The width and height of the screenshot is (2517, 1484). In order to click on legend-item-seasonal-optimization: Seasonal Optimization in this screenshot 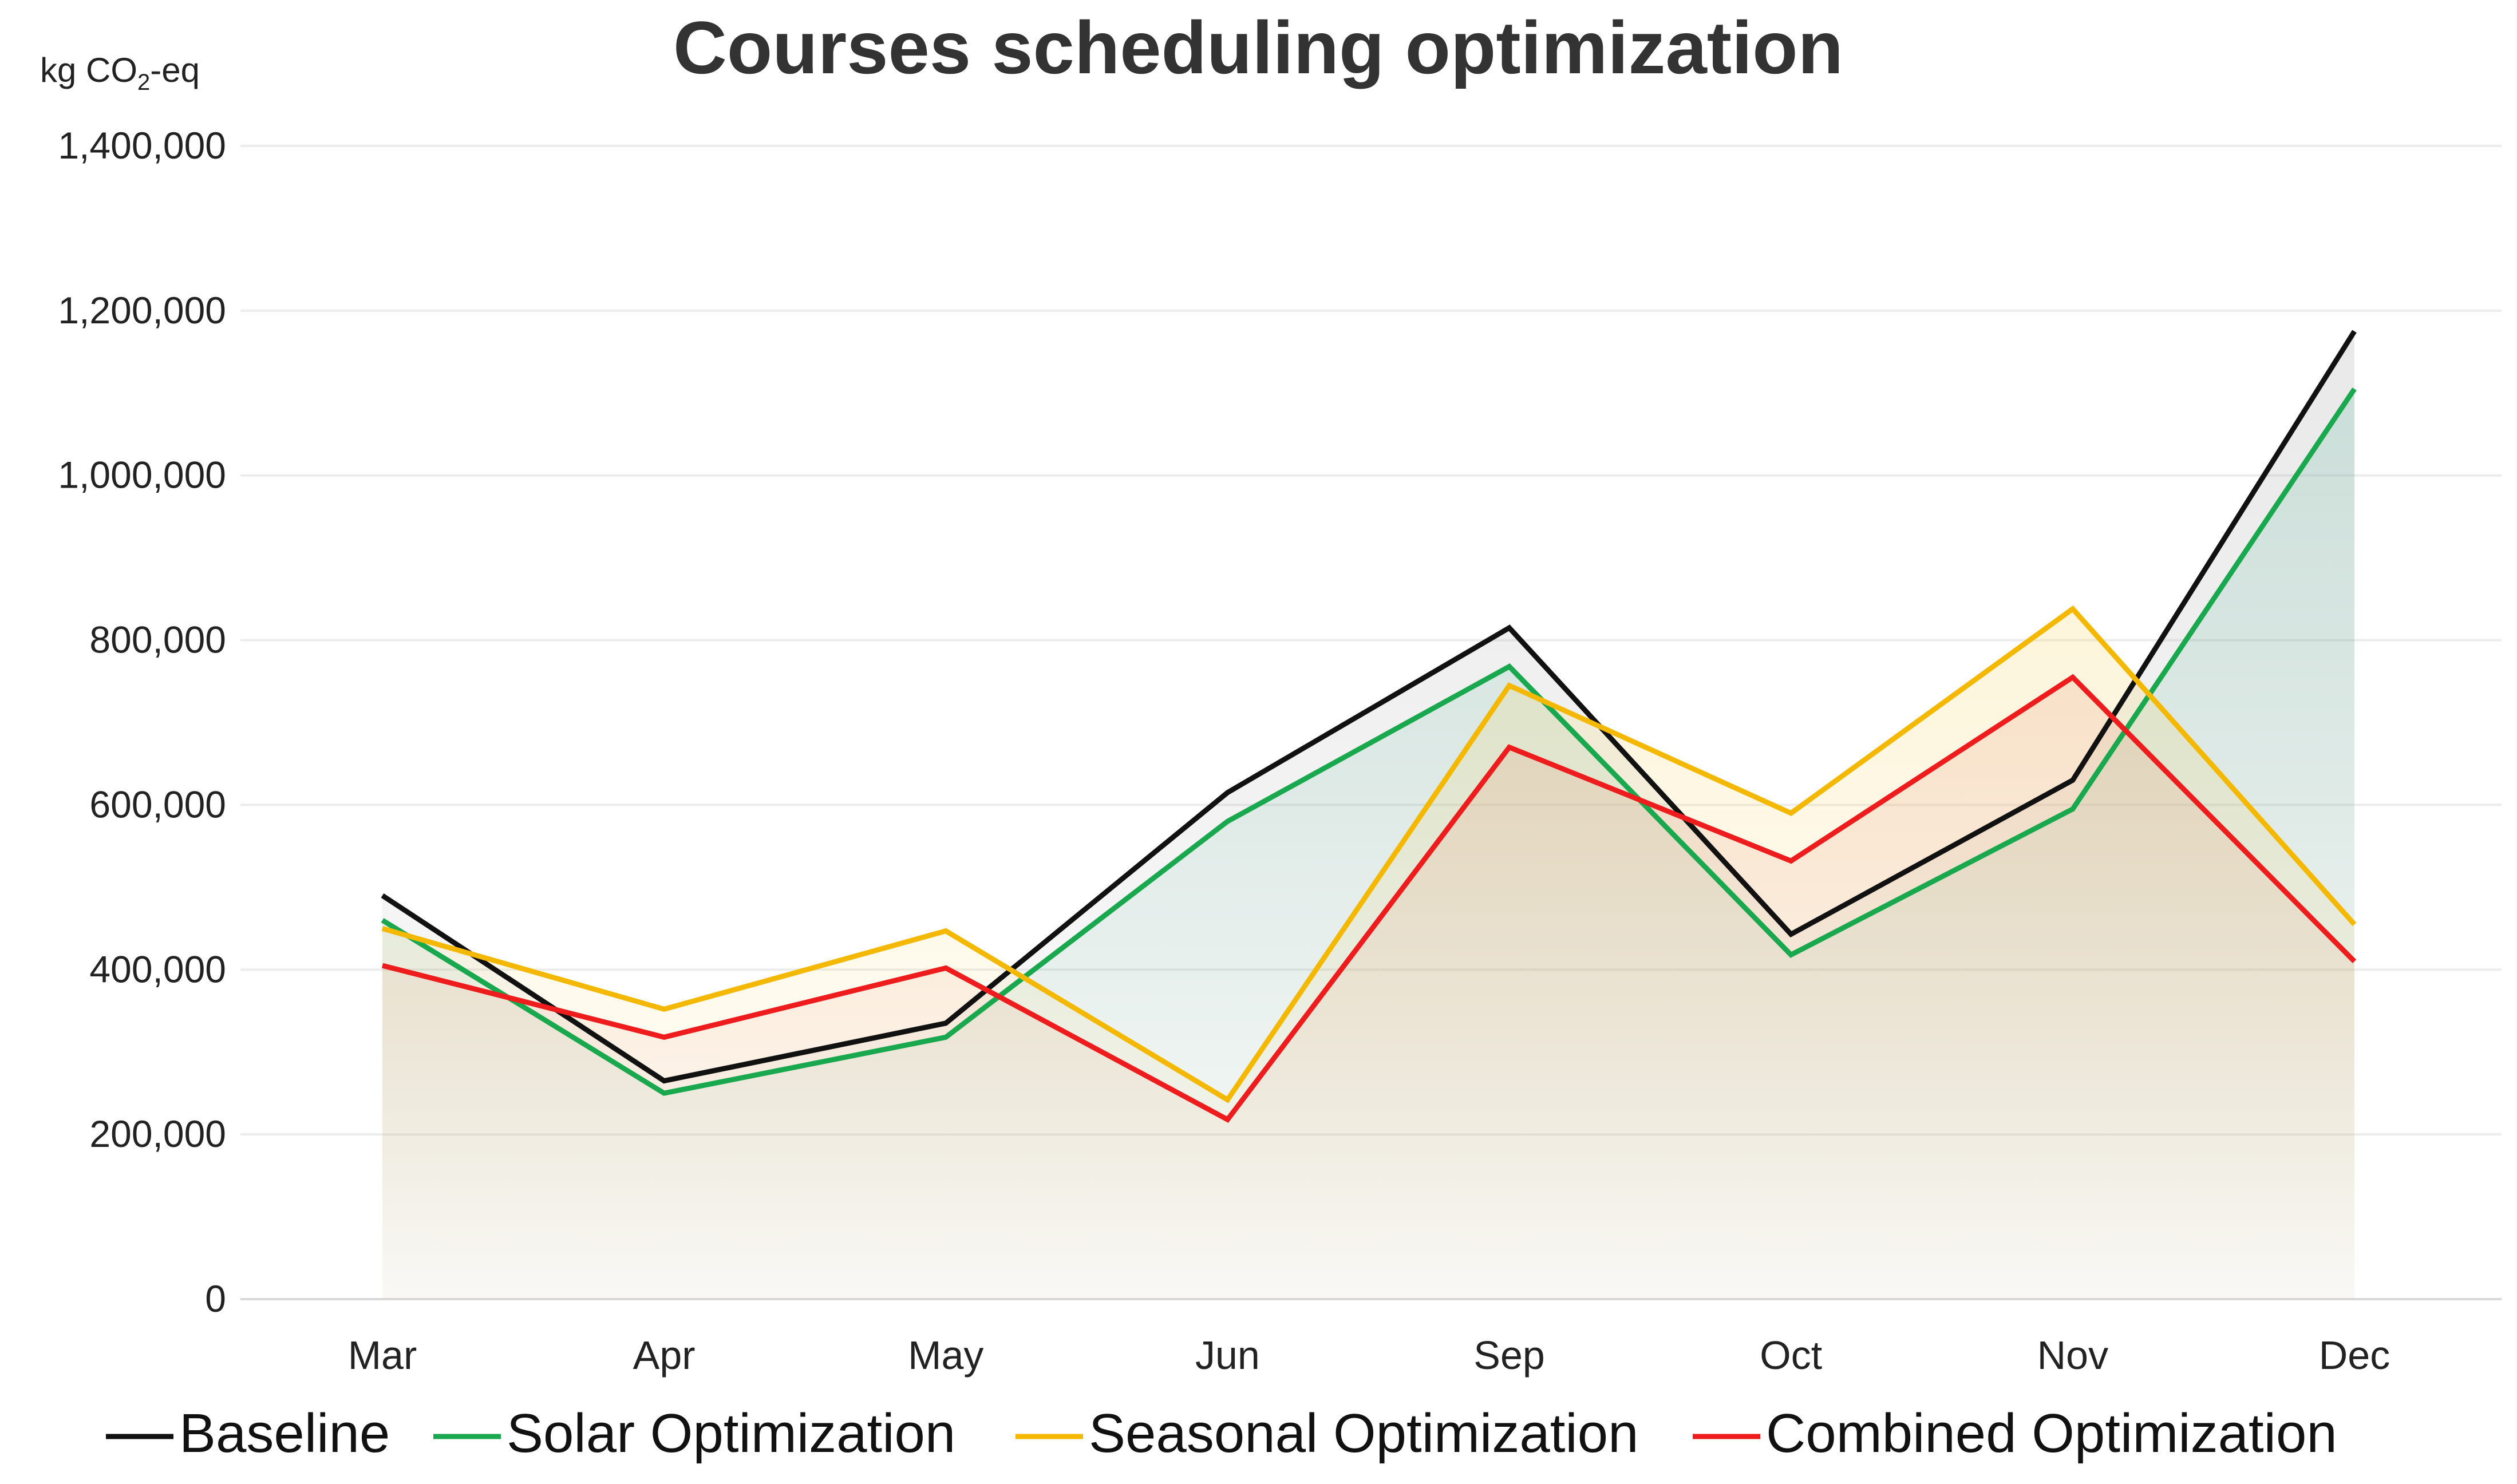, I will do `click(1327, 1433)`.